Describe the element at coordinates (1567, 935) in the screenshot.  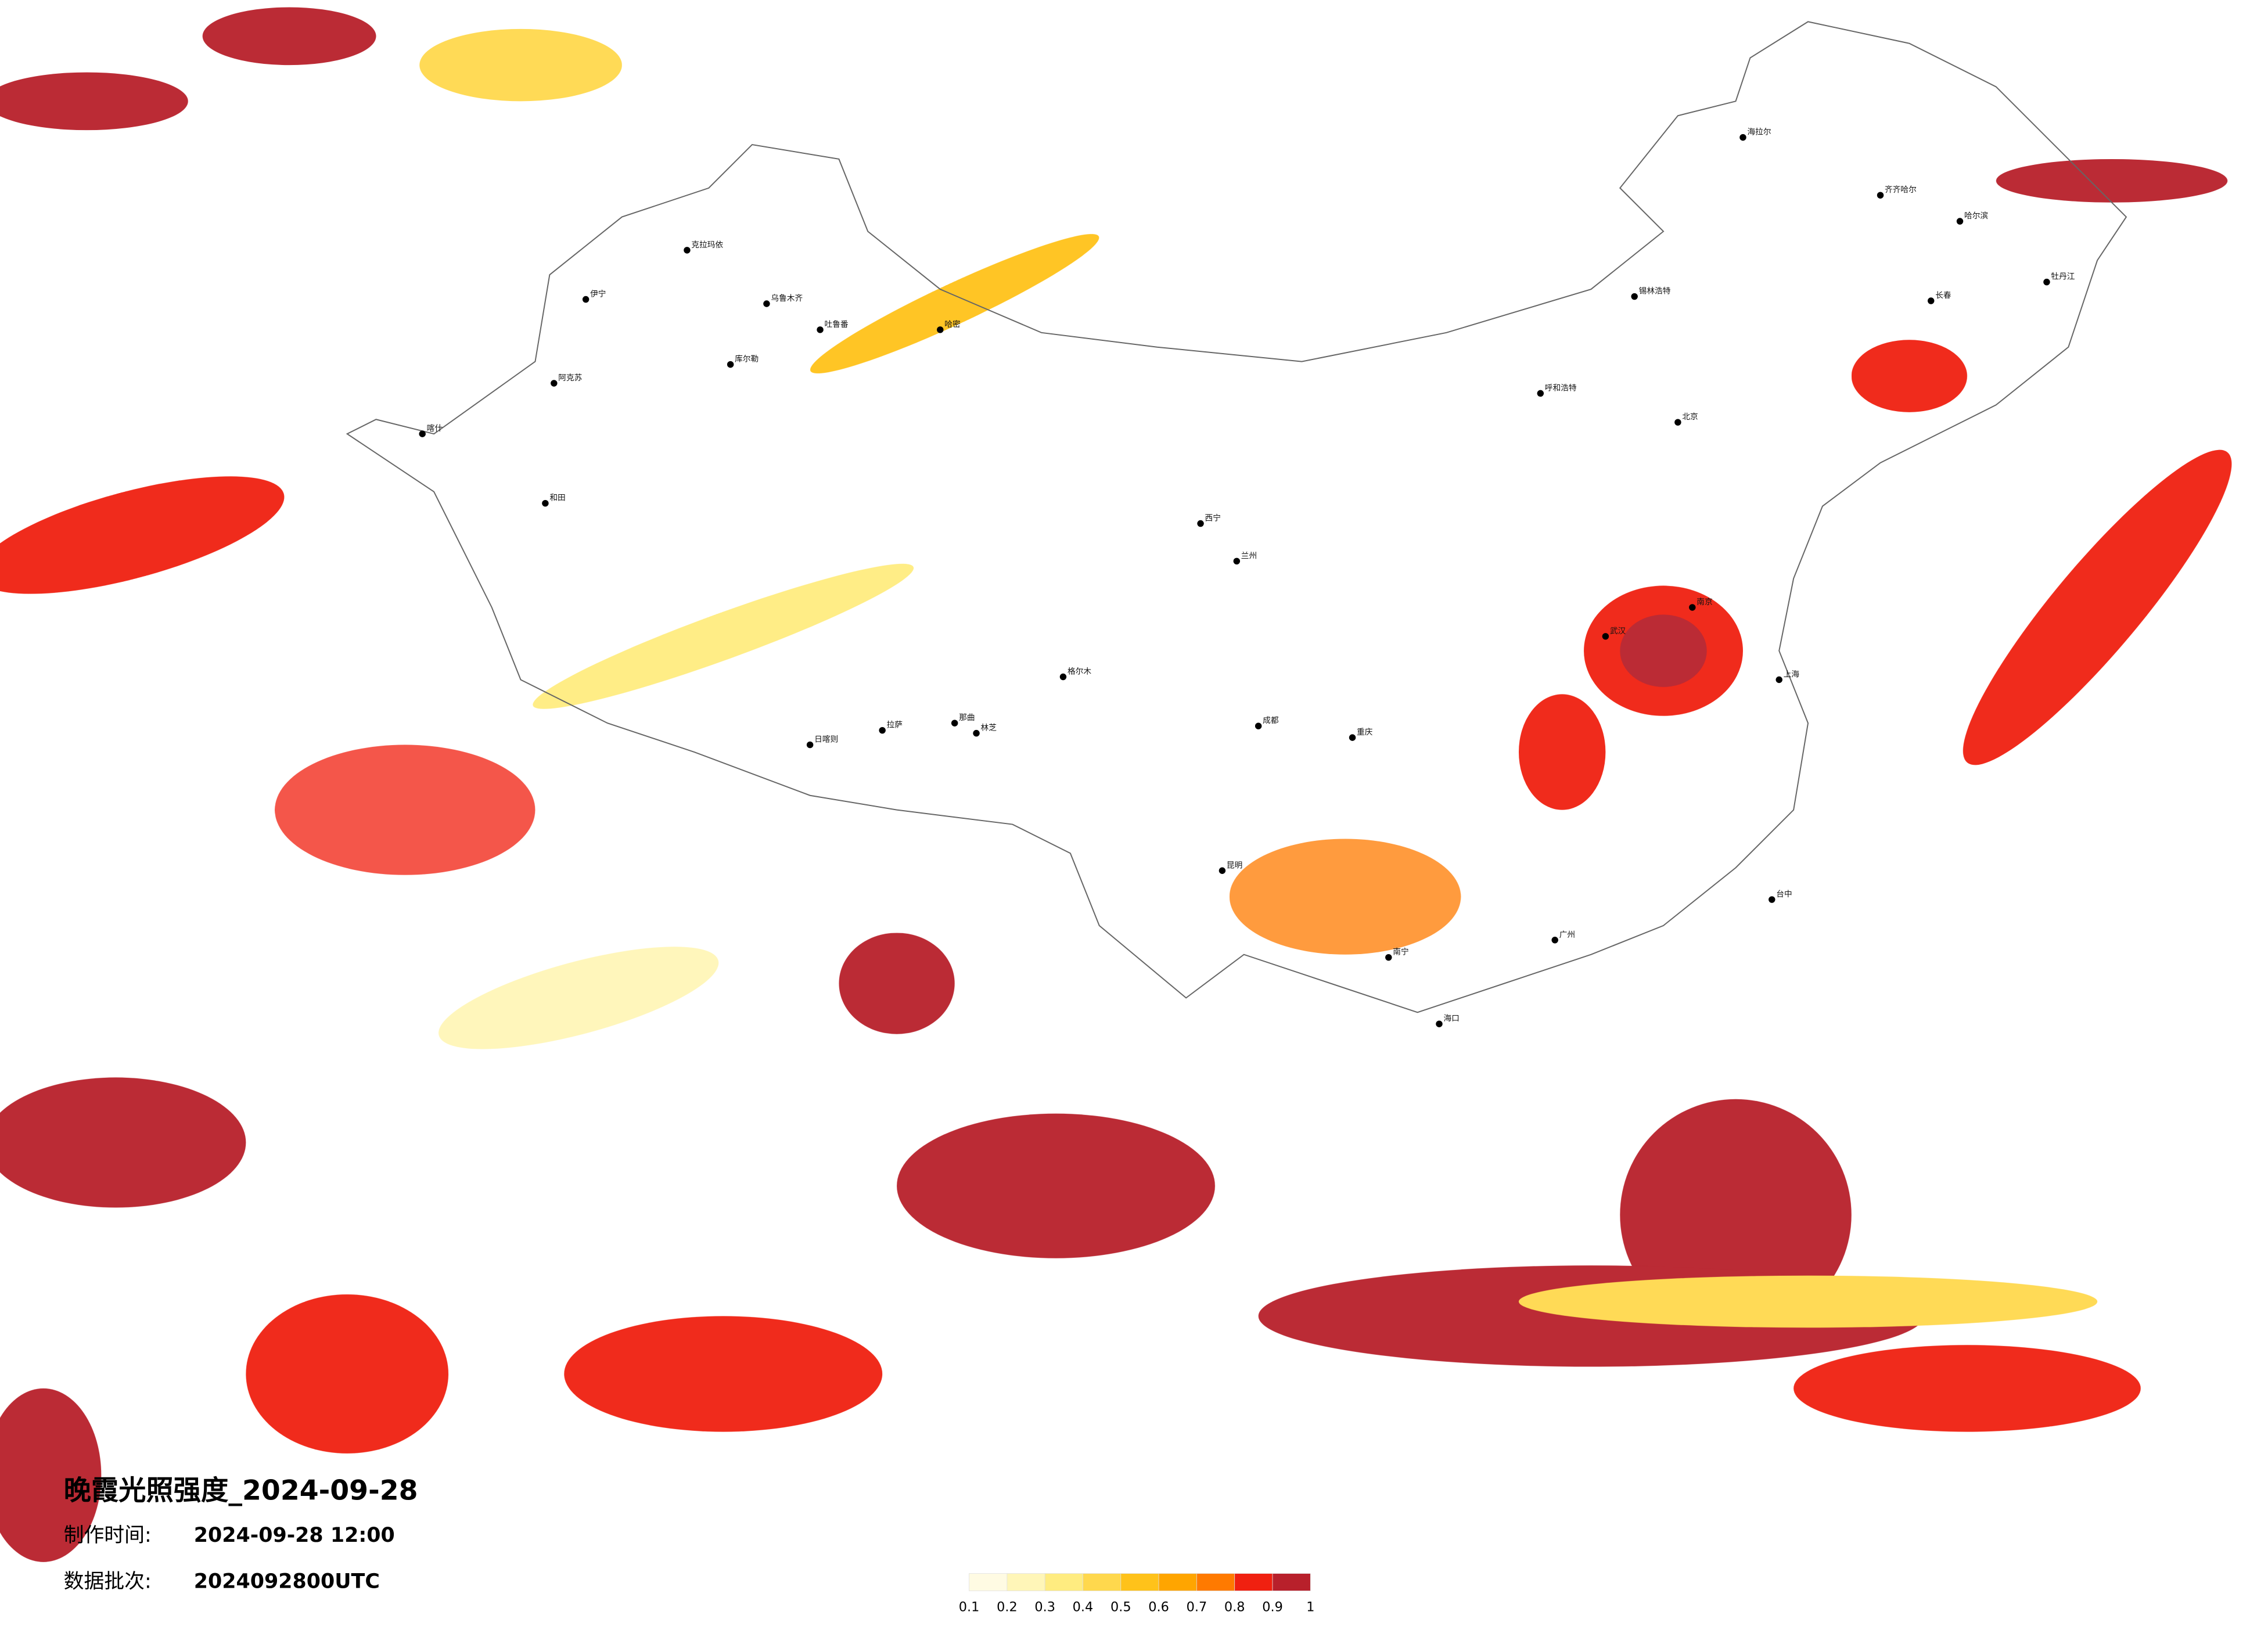
I see `city-label: 广州` at that location.